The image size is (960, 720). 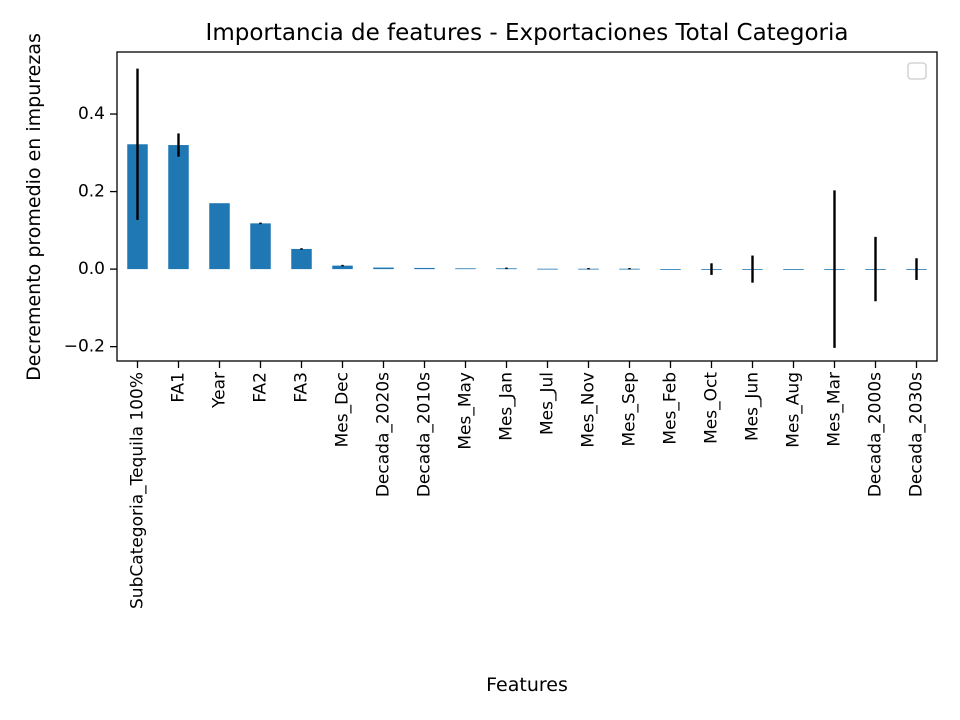 I want to click on legend-box, so click(x=917, y=71).